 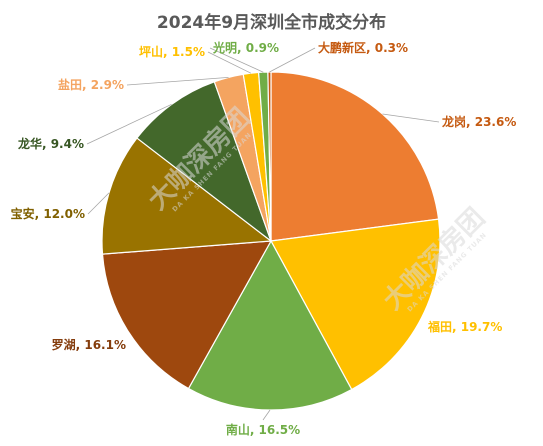 I want to click on slice-label-8: 光明, 0.9%, so click(x=245, y=47).